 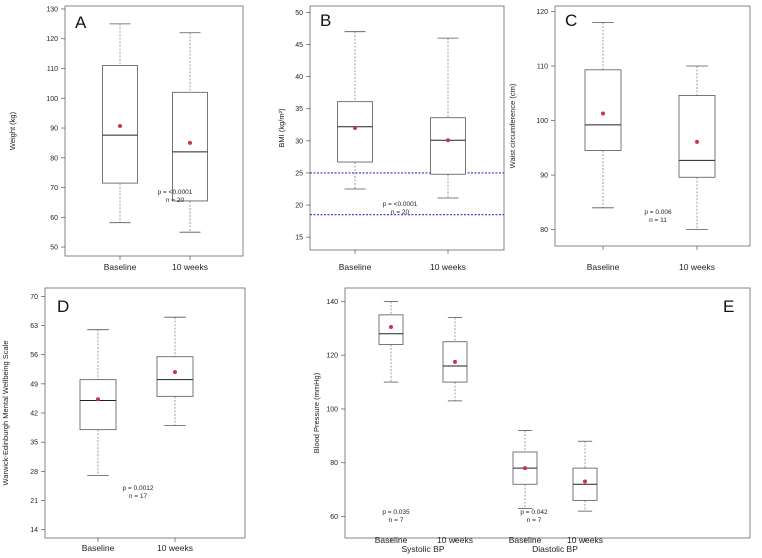 I want to click on group-label: Diastolic BP, so click(x=555, y=549).